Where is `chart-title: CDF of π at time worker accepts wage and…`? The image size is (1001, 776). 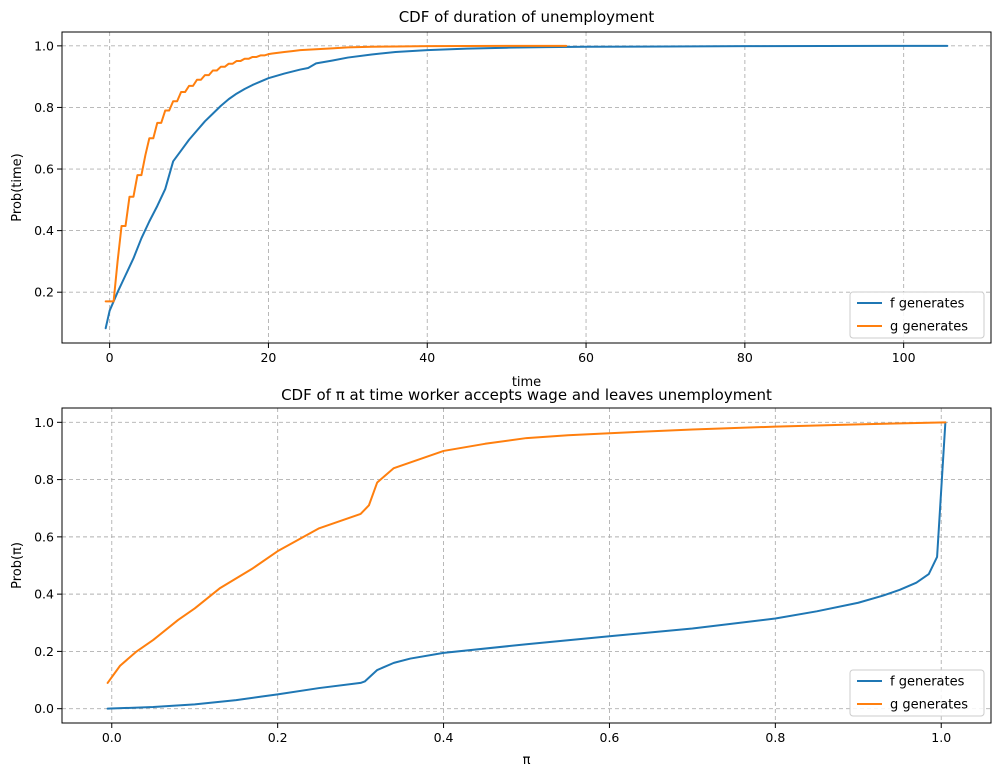 chart-title: CDF of π at time worker accepts wage and… is located at coordinates (526, 395).